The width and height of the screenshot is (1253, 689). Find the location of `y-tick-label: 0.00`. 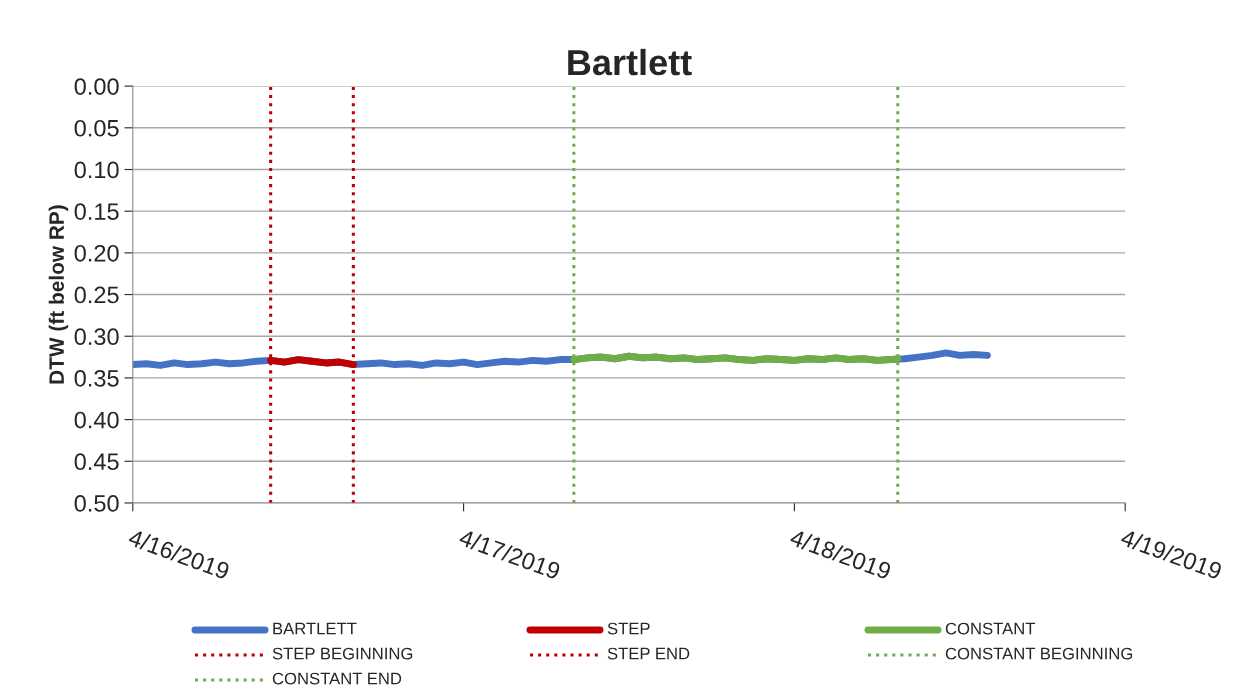

y-tick-label: 0.00 is located at coordinates (96, 86).